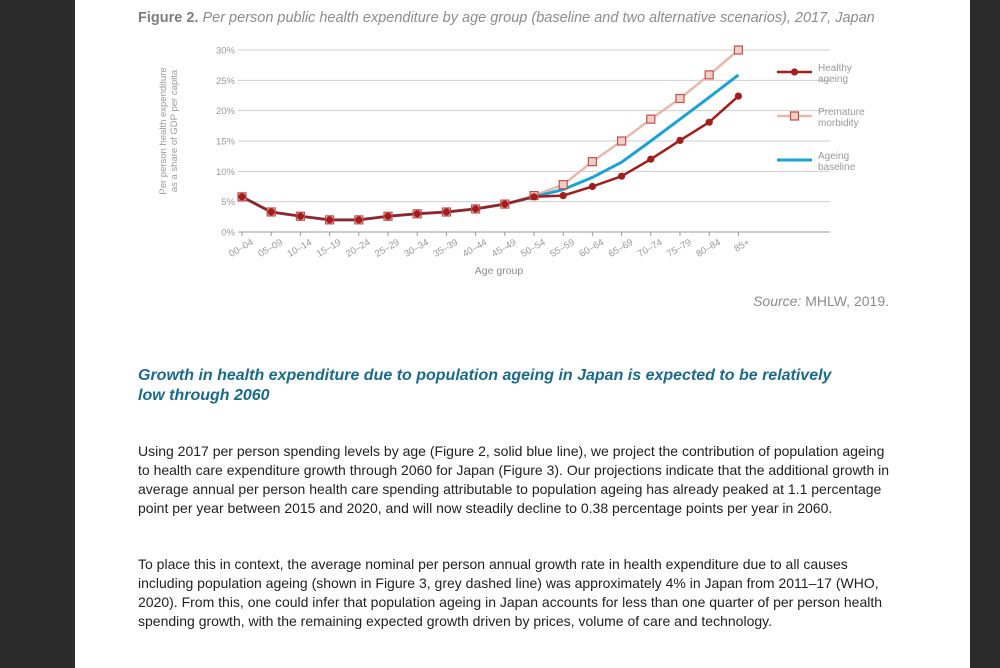  What do you see at coordinates (300, 248) in the screenshot?
I see `x-tick-label: 10–14` at bounding box center [300, 248].